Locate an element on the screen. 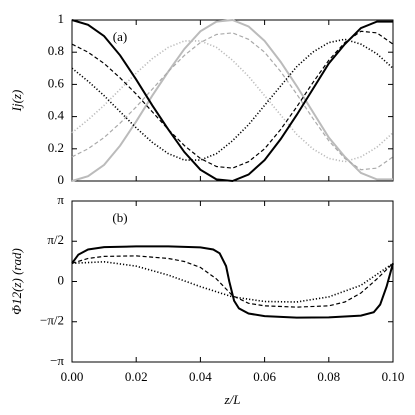  x-tick-label: 0.06 is located at coordinates (264, 376).